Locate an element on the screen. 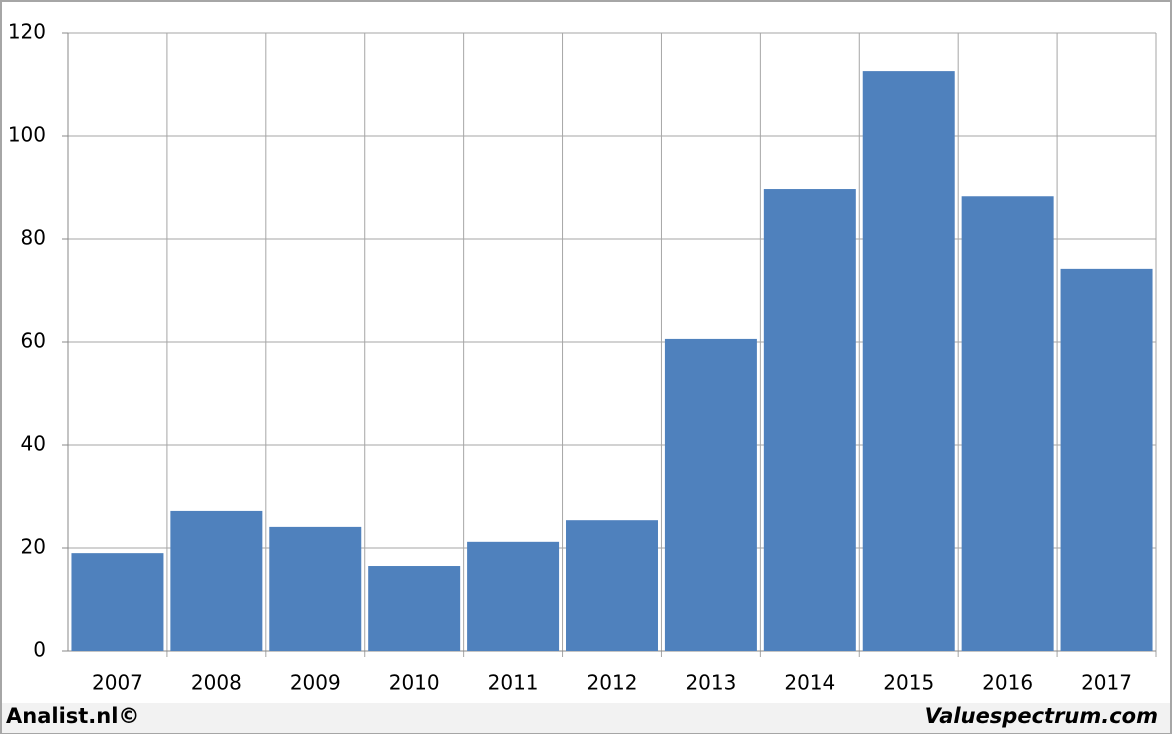 The image size is (1172, 734). y-tick-label: 80 is located at coordinates (33, 238).